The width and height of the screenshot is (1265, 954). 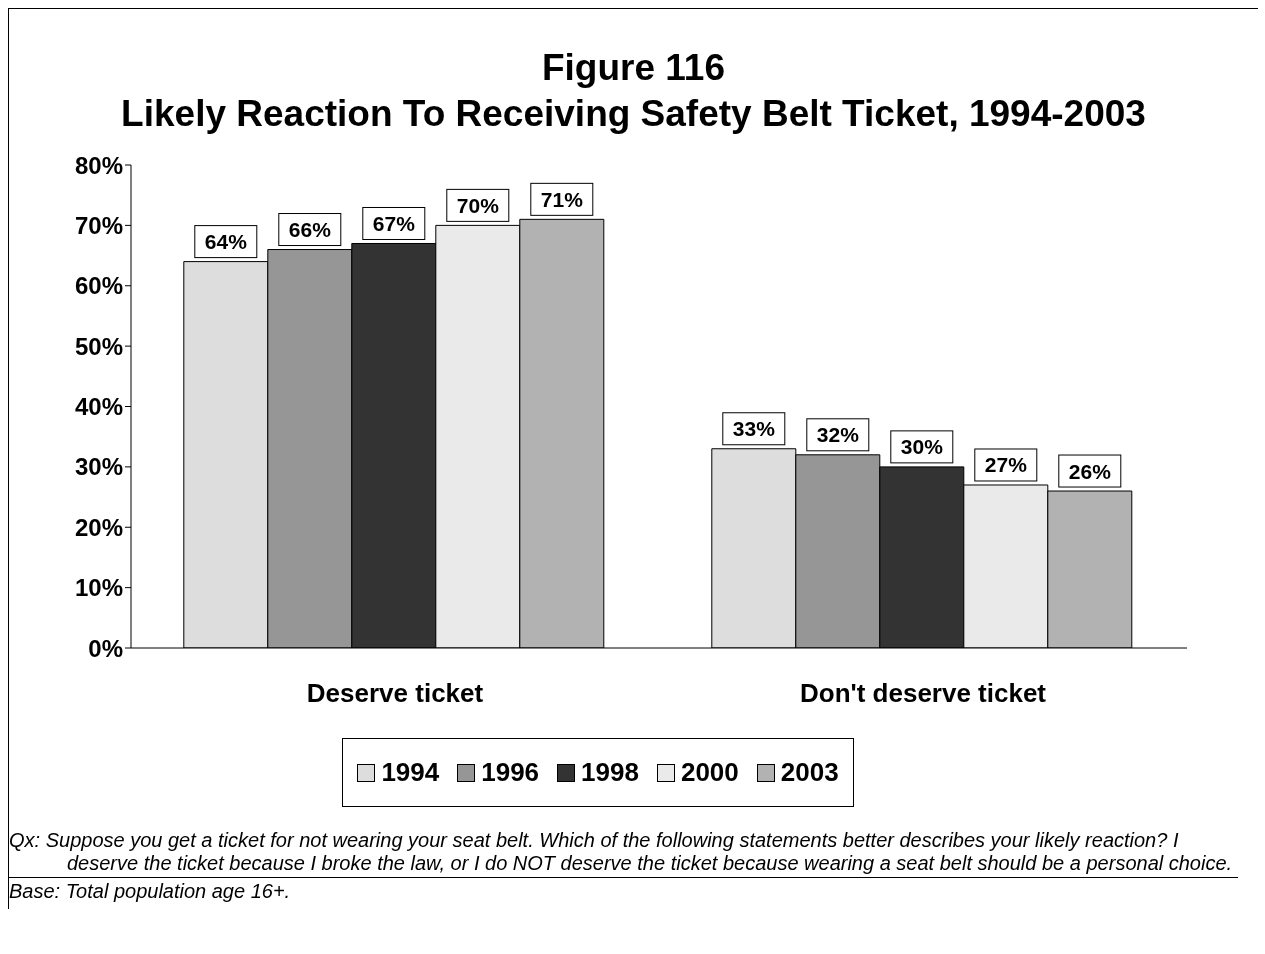 What do you see at coordinates (1006, 465) in the screenshot?
I see `data-label: 27%` at bounding box center [1006, 465].